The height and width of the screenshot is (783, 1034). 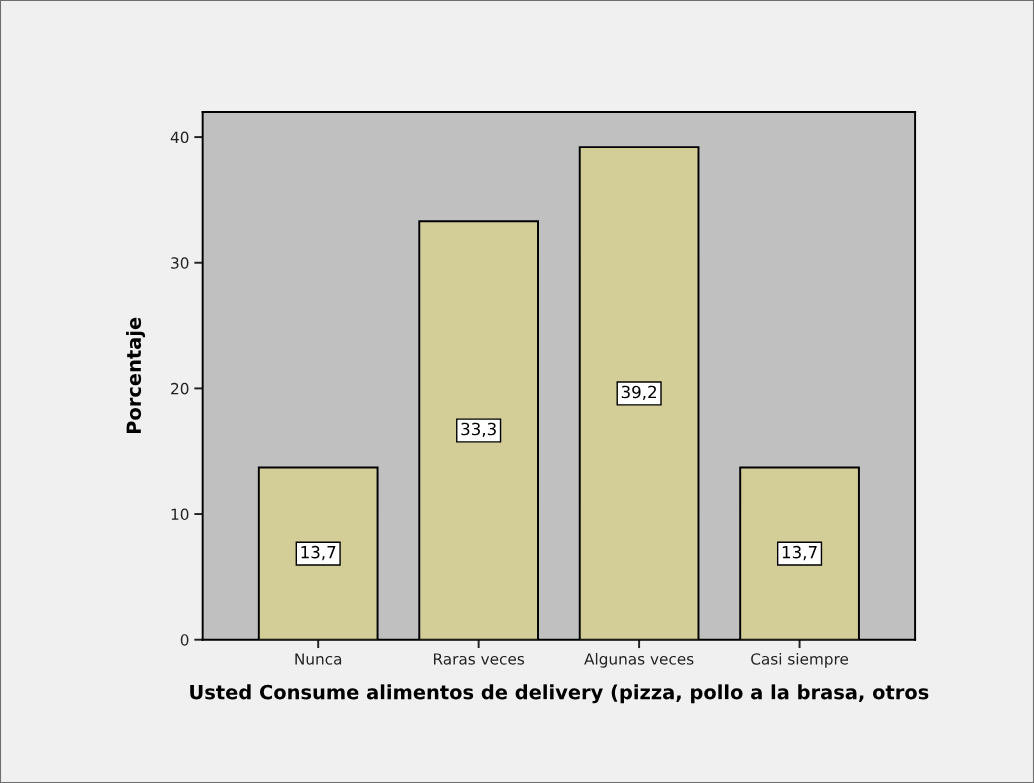 What do you see at coordinates (179, 137) in the screenshot?
I see `y-tick-label: 40` at bounding box center [179, 137].